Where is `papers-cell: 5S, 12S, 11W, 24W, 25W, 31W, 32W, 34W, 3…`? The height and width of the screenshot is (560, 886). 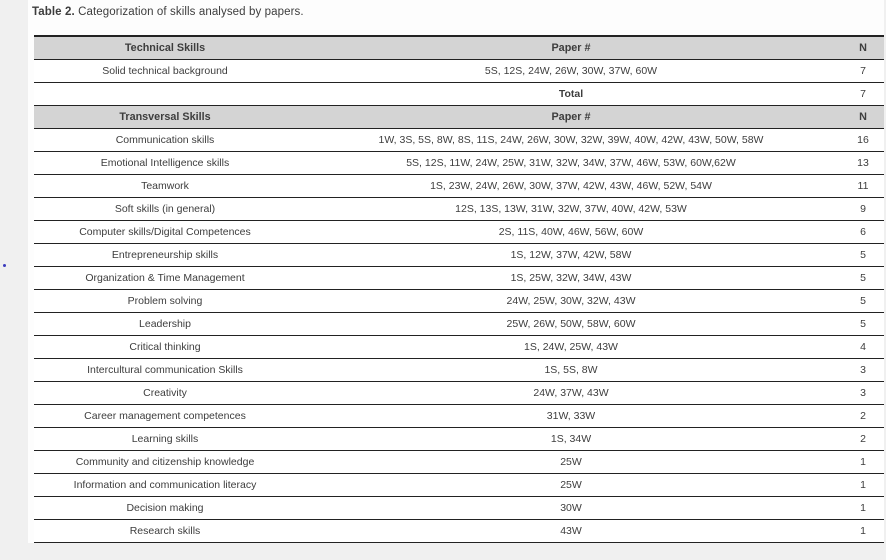 papers-cell: 5S, 12S, 11W, 24W, 25W, 31W, 32W, 34W, 3… is located at coordinates (571, 162).